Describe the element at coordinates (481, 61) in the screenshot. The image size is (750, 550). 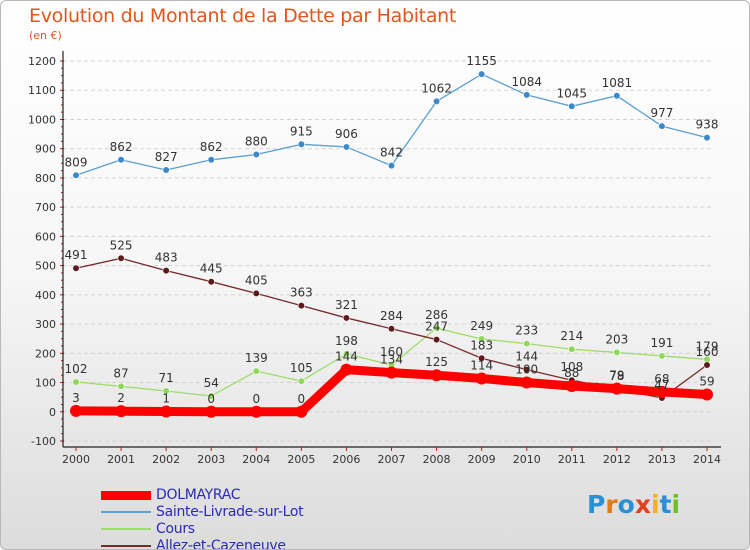
I see `data-label: 1155` at that location.